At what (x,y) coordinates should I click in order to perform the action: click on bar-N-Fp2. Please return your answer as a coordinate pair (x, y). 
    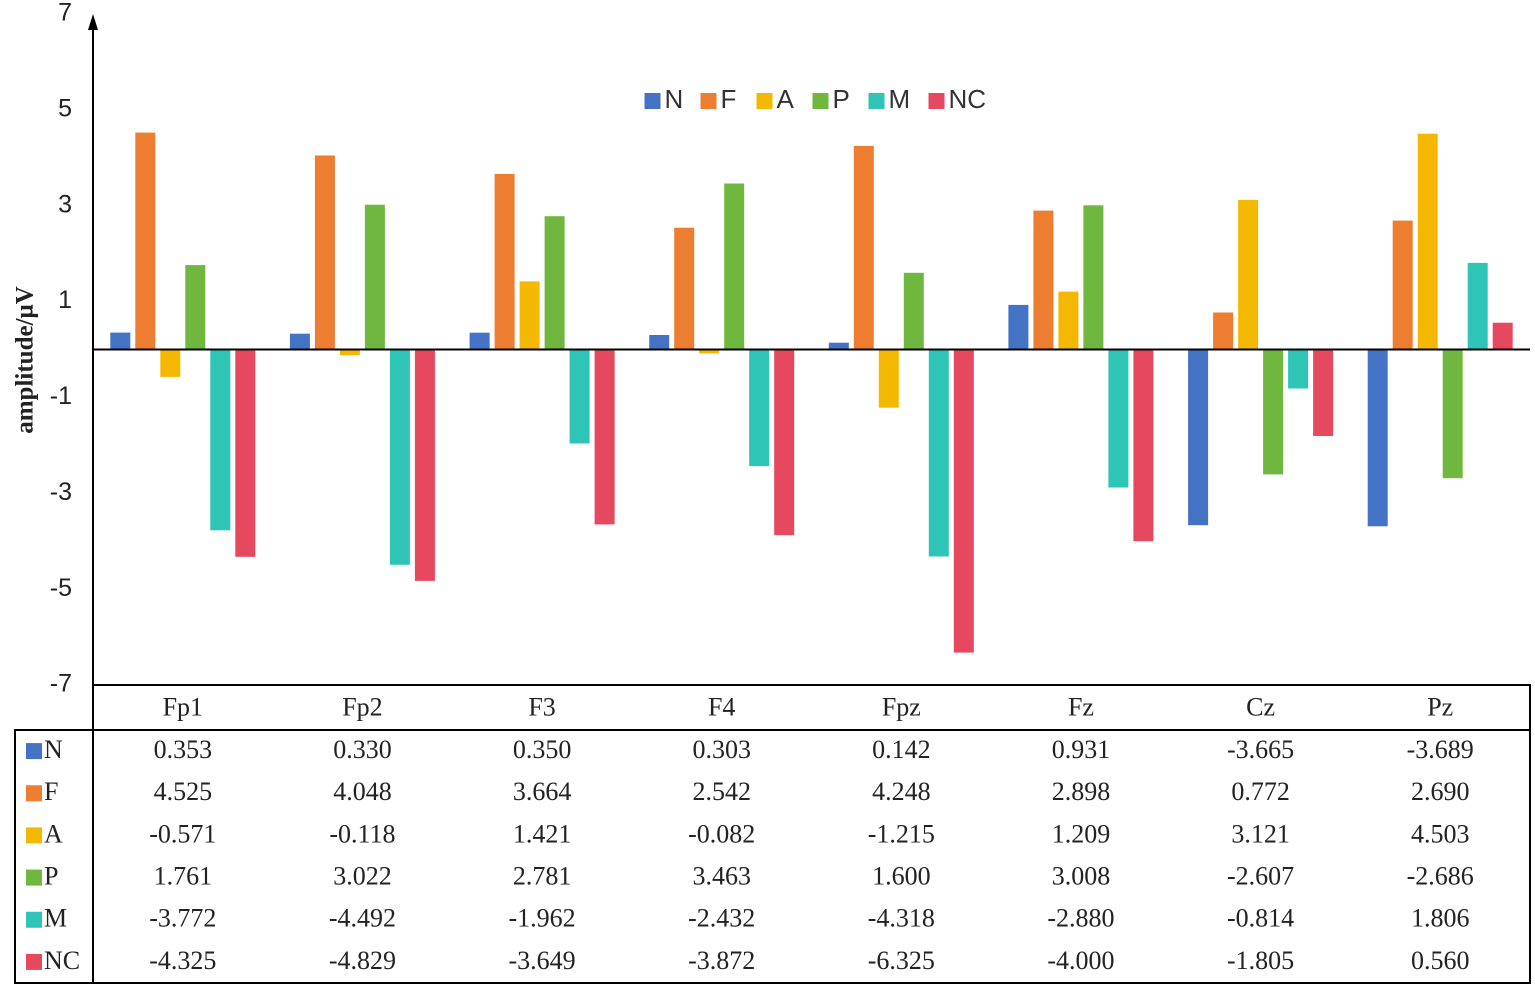
    Looking at the image, I should click on (299, 341).